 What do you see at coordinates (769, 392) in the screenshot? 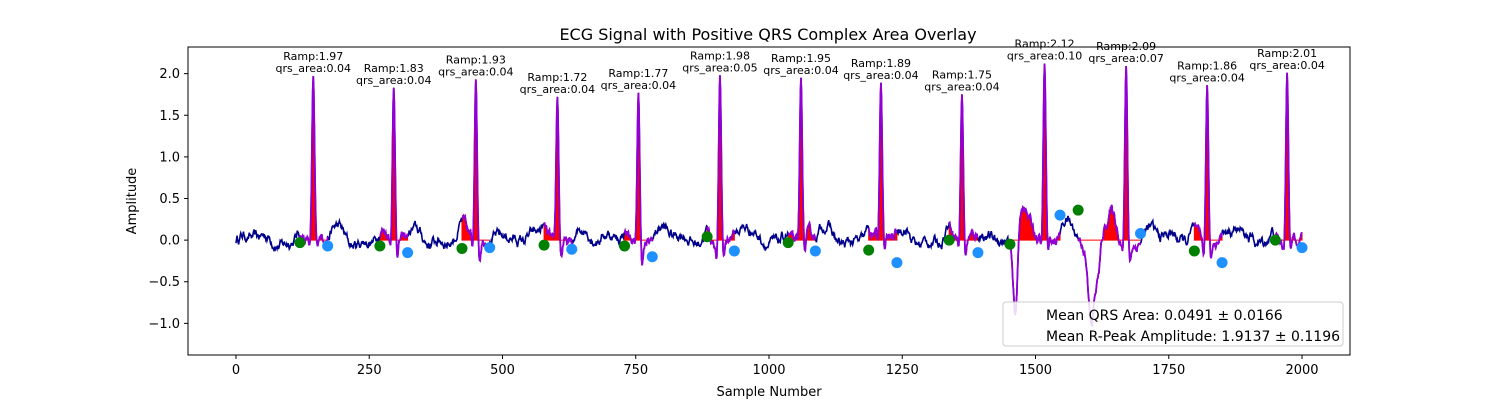
I see `x-axis-label: Sample Number` at bounding box center [769, 392].